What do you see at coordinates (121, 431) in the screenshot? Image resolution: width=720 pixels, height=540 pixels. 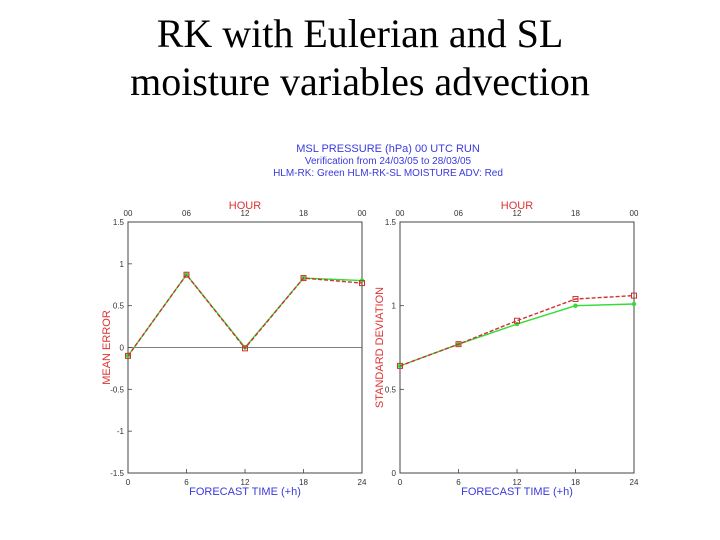 I see `y-tick-label: -1` at bounding box center [121, 431].